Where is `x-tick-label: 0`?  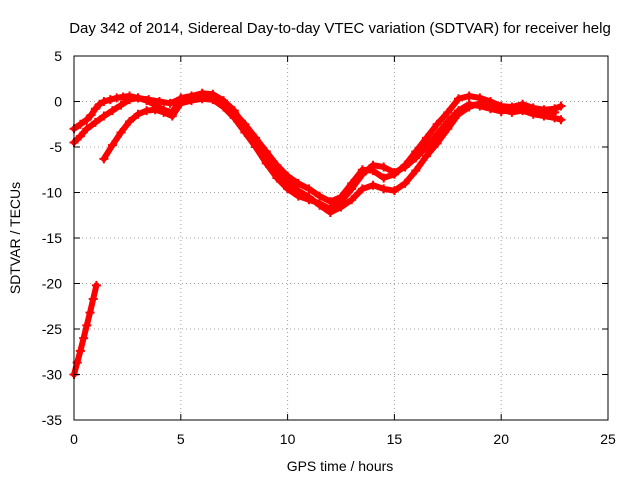
x-tick-label: 0 is located at coordinates (74, 439).